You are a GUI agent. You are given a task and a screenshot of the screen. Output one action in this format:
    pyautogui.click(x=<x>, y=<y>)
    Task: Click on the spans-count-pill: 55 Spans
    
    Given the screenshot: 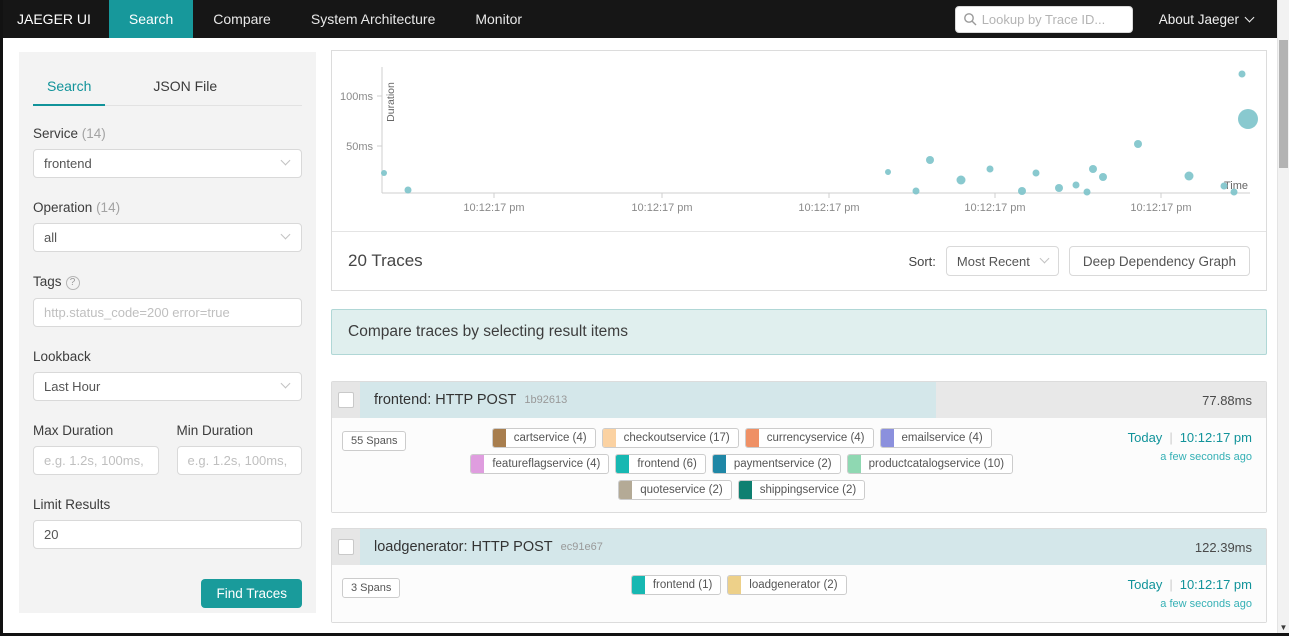 What is the action you would take?
    pyautogui.click(x=374, y=441)
    